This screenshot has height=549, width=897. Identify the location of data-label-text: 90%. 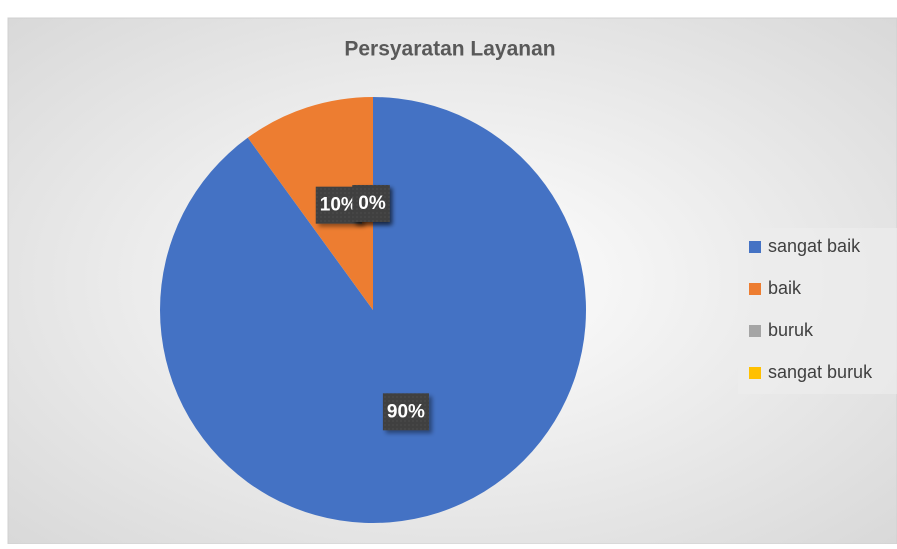
(406, 411).